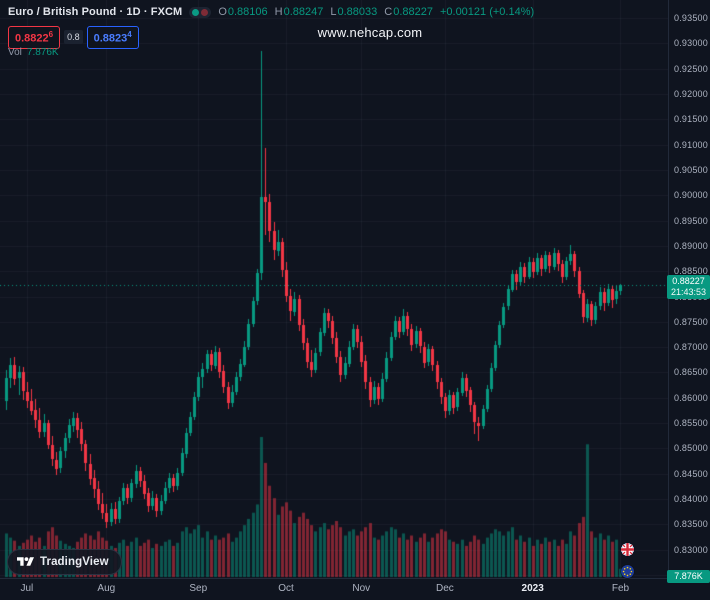 The width and height of the screenshot is (710, 600). Describe the element at coordinates (388, 12) in the screenshot. I see `close-label: C` at that location.